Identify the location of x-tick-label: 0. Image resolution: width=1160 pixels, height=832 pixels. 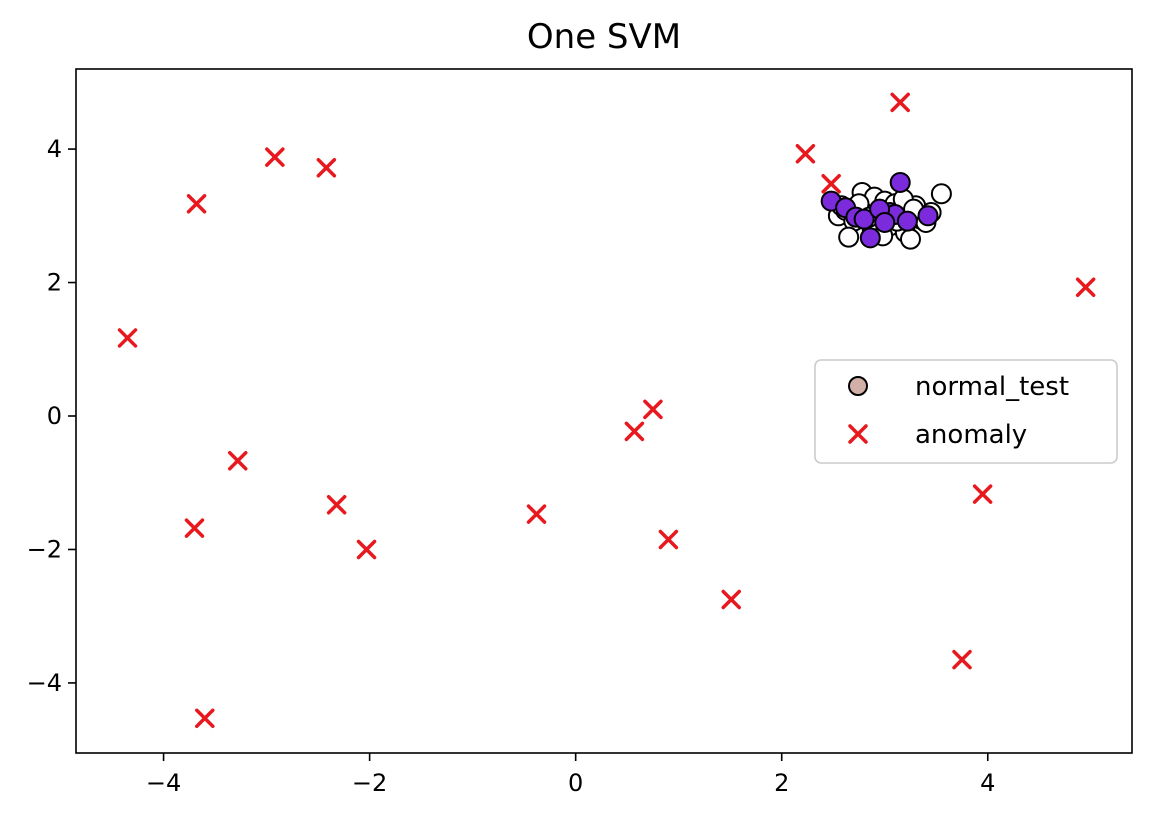
(575, 783).